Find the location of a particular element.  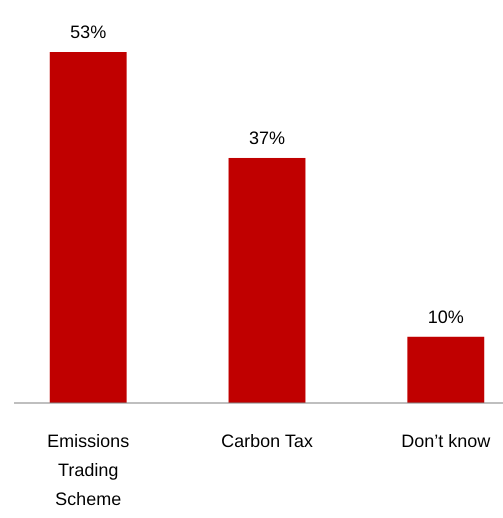

x-tick-label: Carbon Tax is located at coordinates (267, 441).